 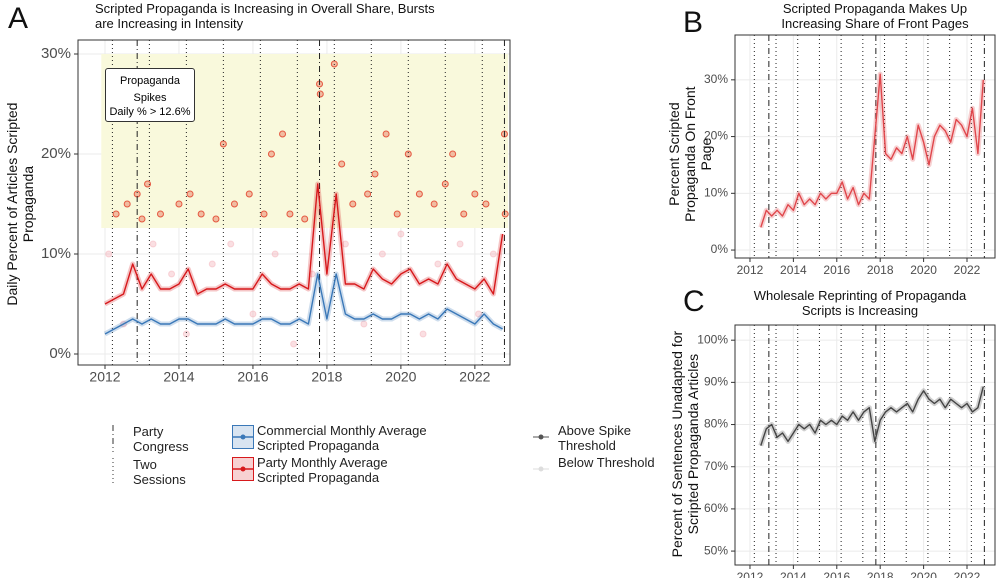 What do you see at coordinates (159, 472) in the screenshot?
I see `legend-label: Two Sessions` at bounding box center [159, 472].